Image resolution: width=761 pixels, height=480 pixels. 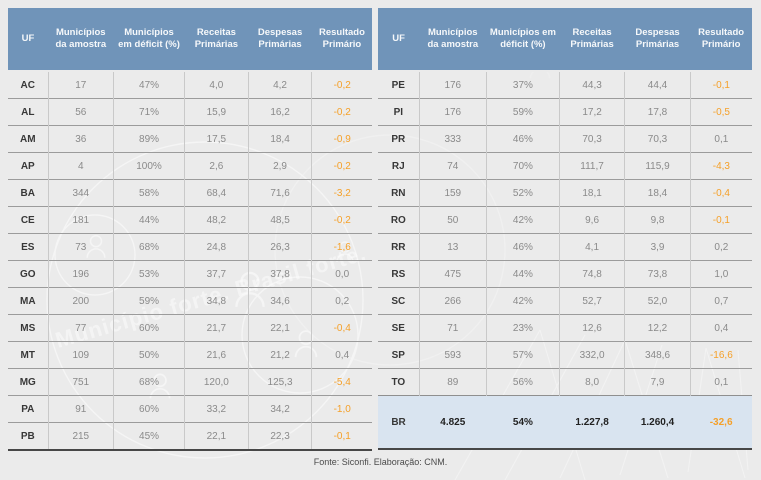 I want to click on table-row: AC 17 47% 4,0 4,2 -0,2, so click(x=190, y=85).